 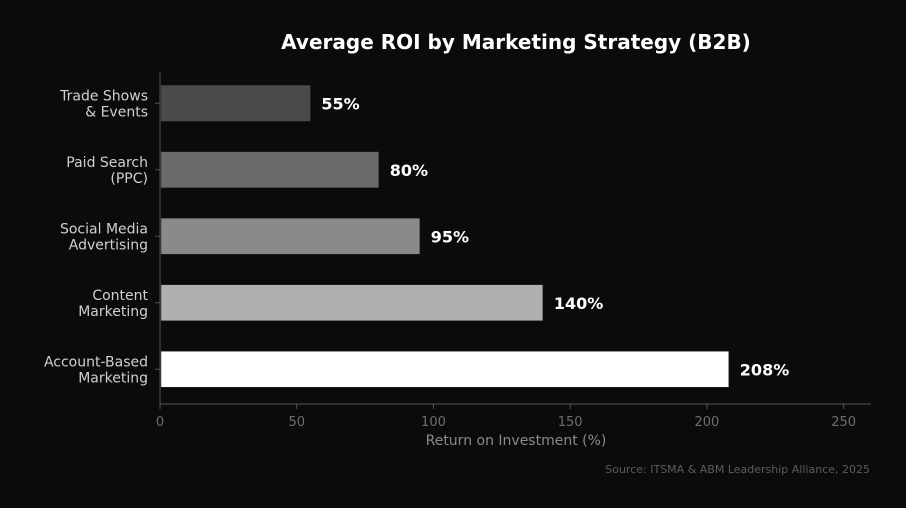 I want to click on x-tick-label: 250, so click(x=843, y=422).